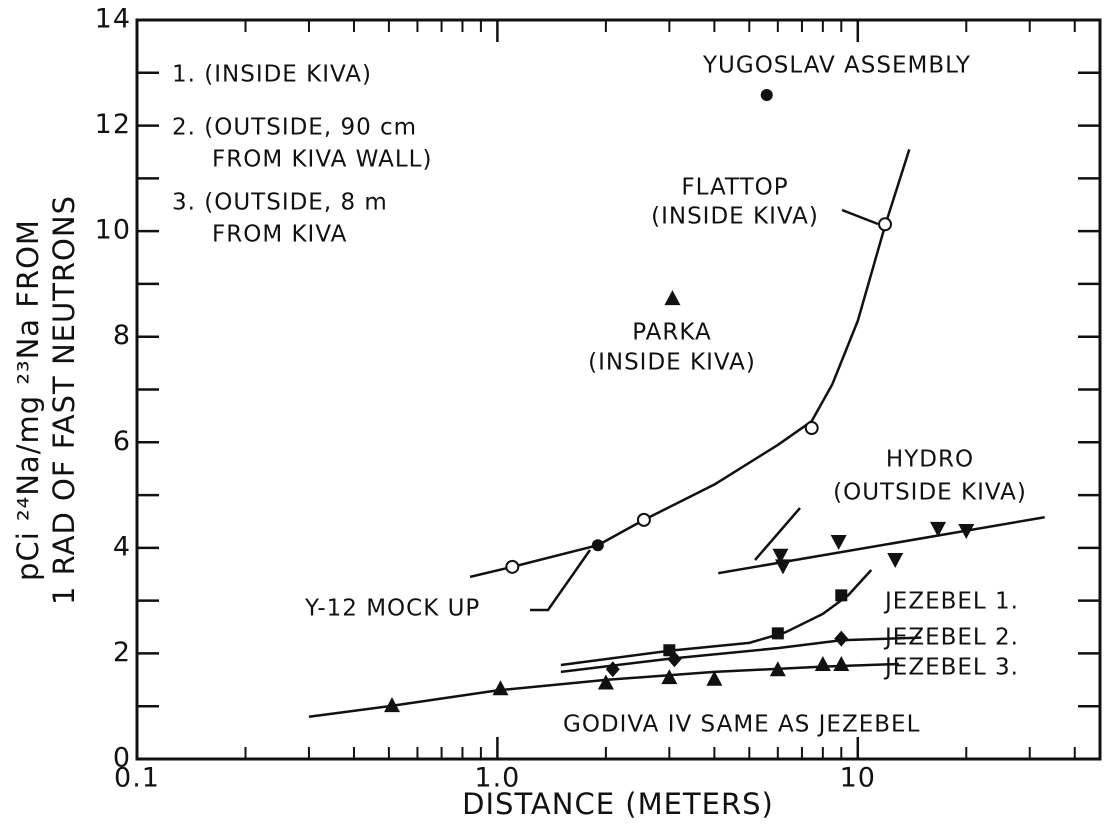 This screenshot has width=1111, height=828. Describe the element at coordinates (497, 778) in the screenshot. I see `x-tick-label: 1.0` at that location.